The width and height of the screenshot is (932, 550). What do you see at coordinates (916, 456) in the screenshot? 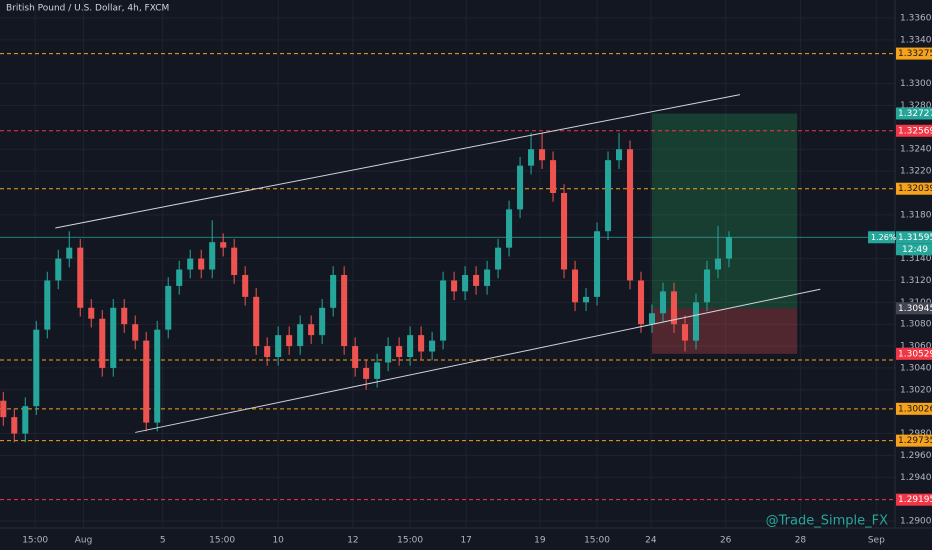
I see `y-tick-label: 1.29600` at bounding box center [916, 456].